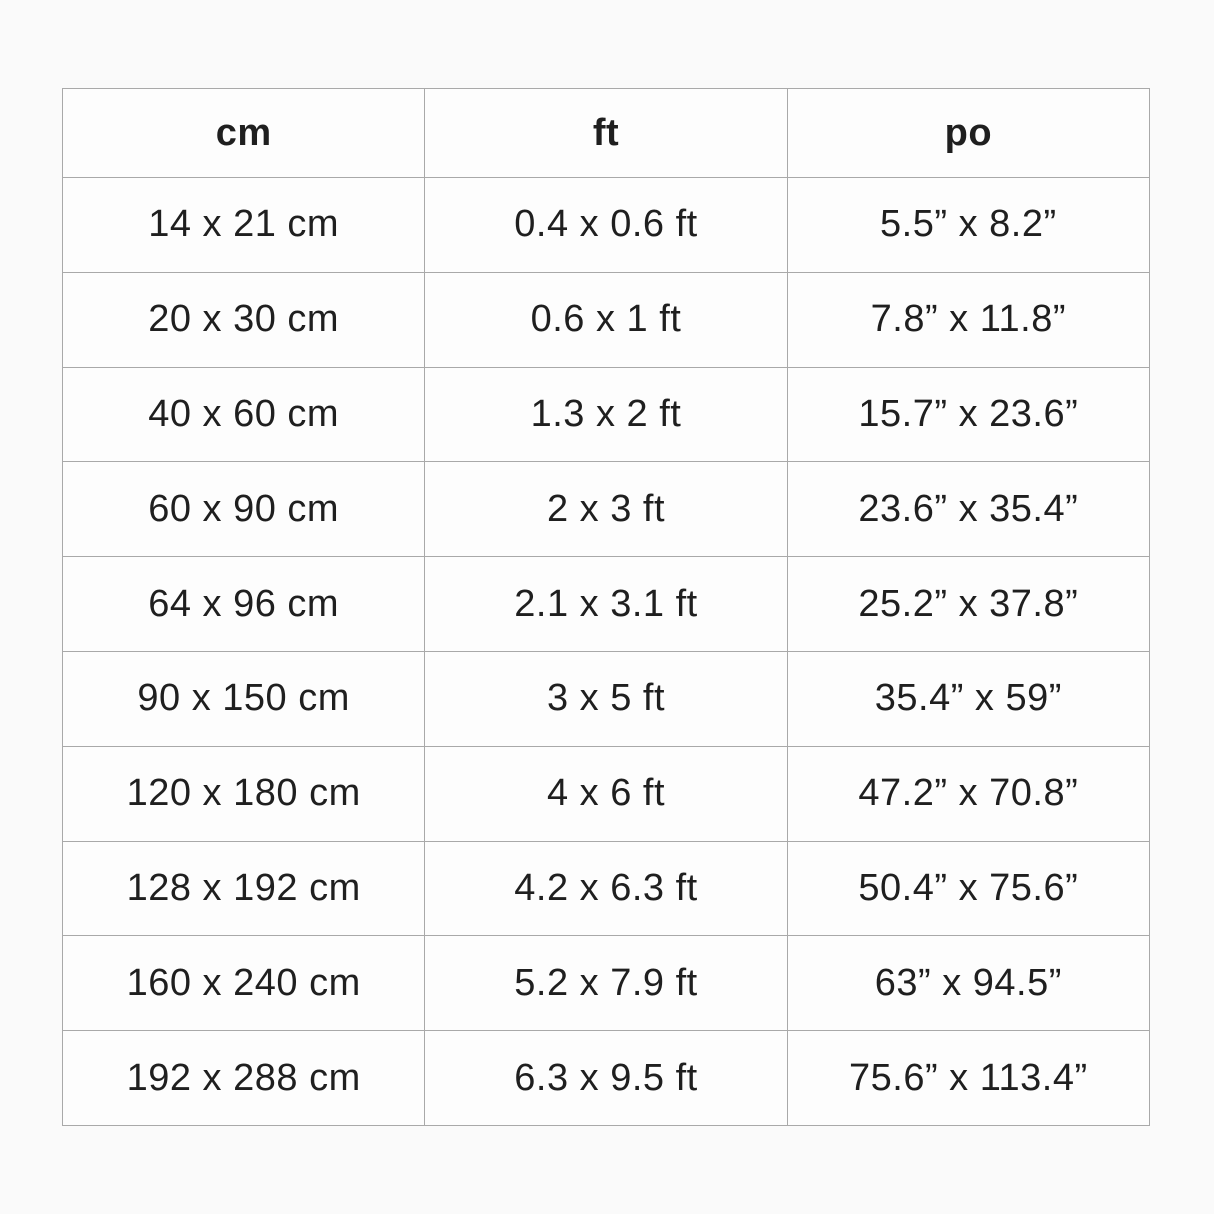 The height and width of the screenshot is (1214, 1214). What do you see at coordinates (243, 793) in the screenshot?
I see `table-cell: 120 x 180 cm` at bounding box center [243, 793].